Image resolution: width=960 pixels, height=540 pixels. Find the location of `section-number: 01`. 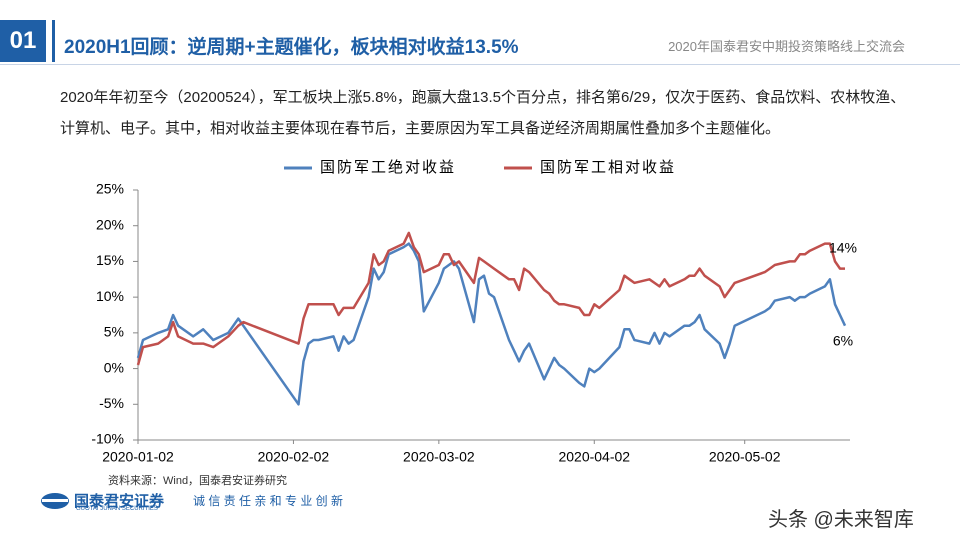

section-number: 01 is located at coordinates (23, 41).